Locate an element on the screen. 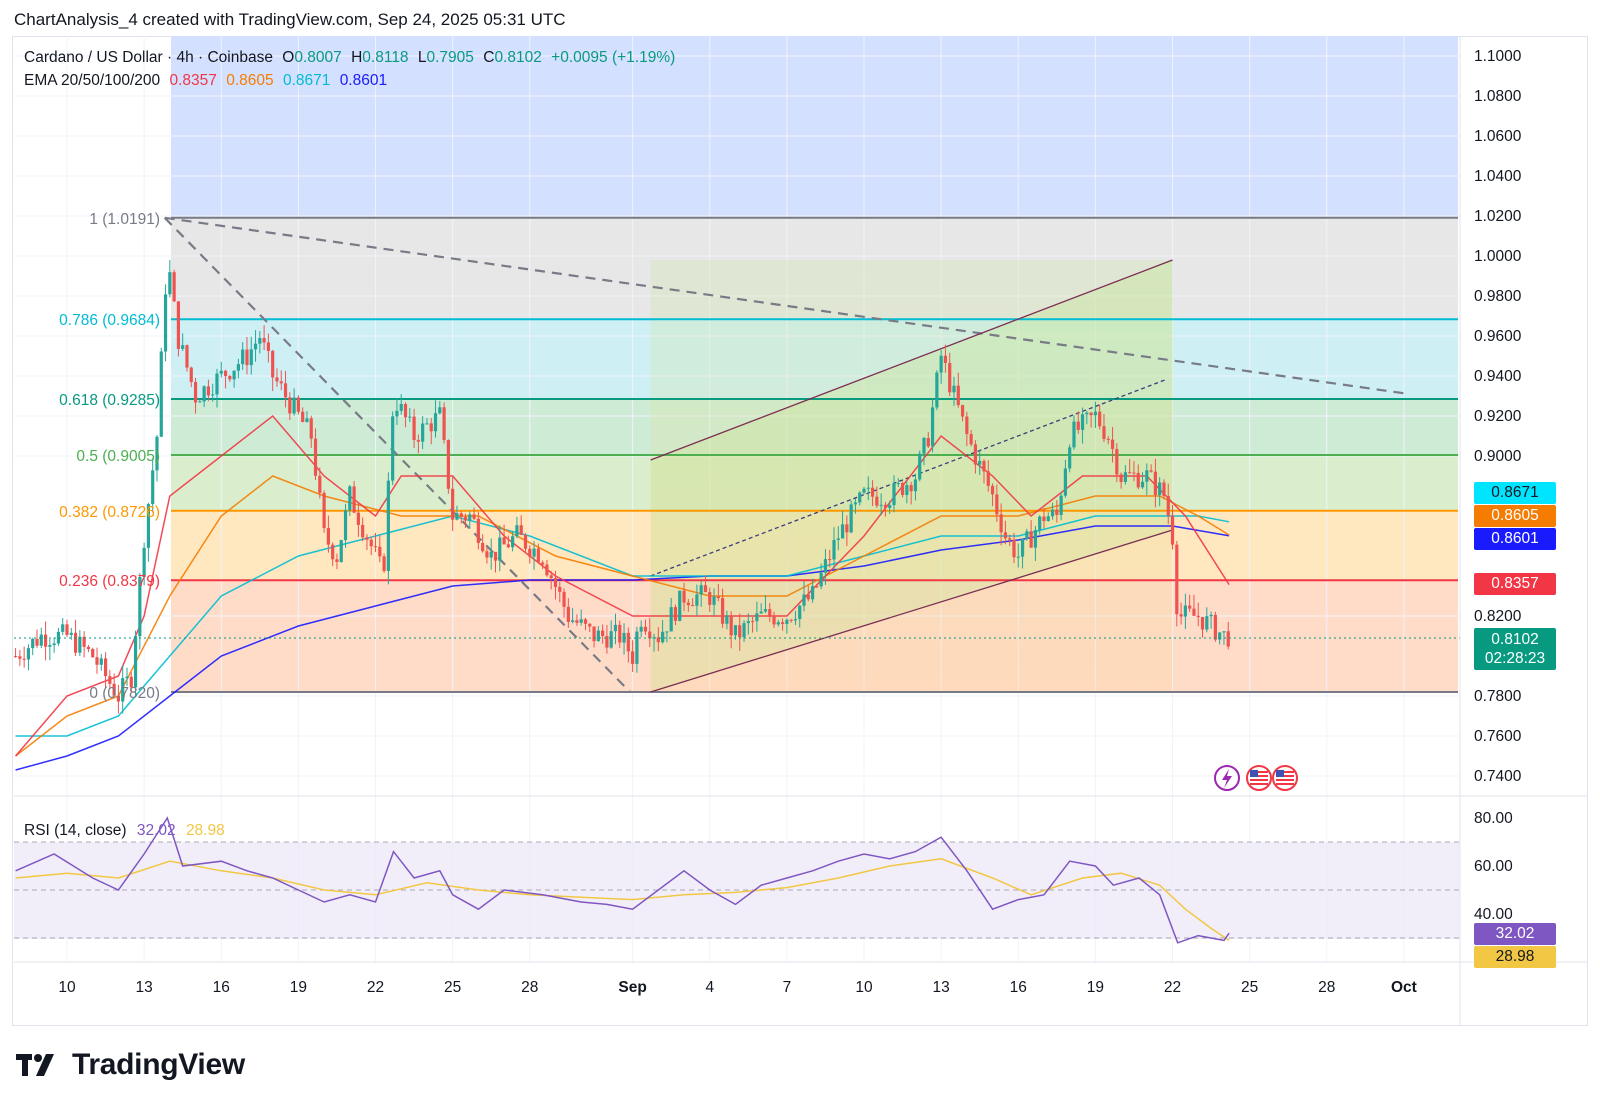 The image size is (1600, 1103). price-tick-label: 0.7800 is located at coordinates (1498, 696).